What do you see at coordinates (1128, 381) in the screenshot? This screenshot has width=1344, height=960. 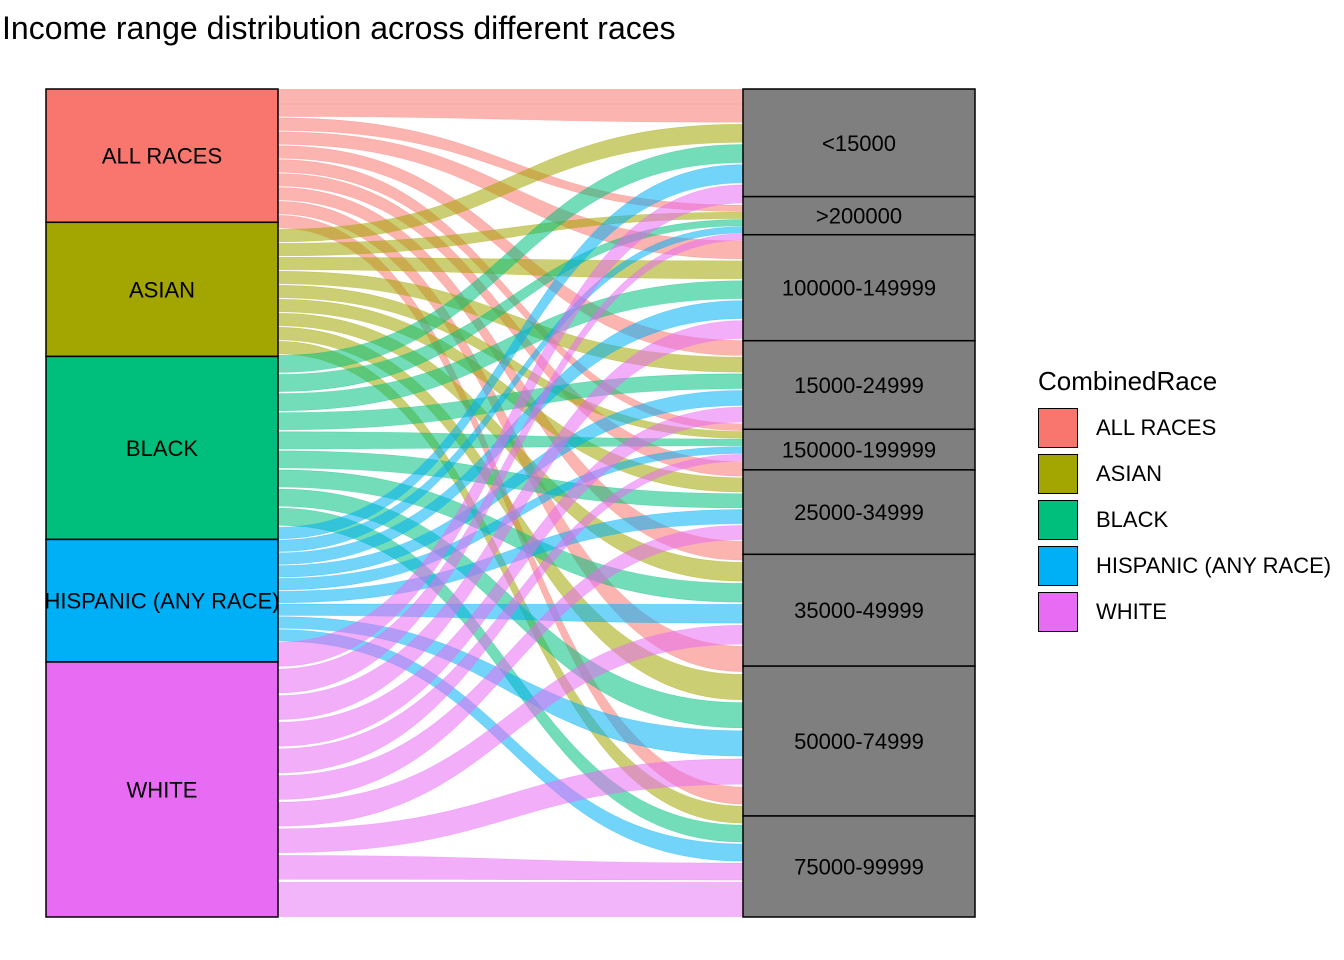 I see `legend-title: CombinedRace` at bounding box center [1128, 381].